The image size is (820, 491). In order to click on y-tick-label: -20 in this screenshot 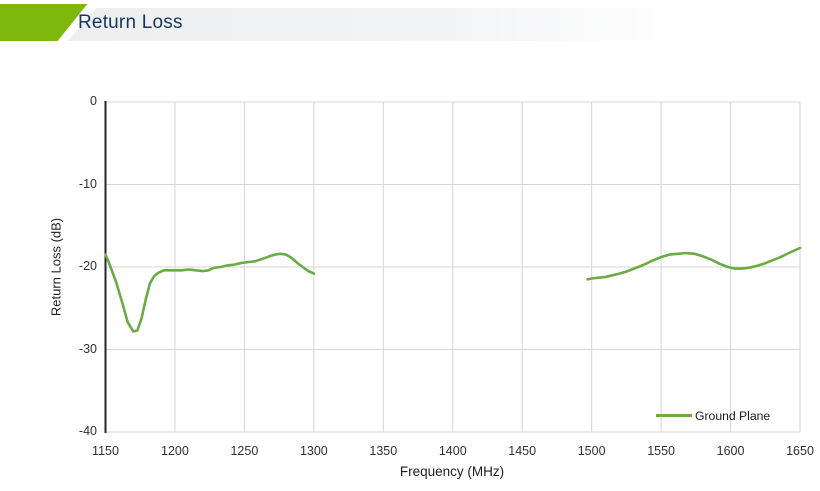, I will do `click(87, 266)`.